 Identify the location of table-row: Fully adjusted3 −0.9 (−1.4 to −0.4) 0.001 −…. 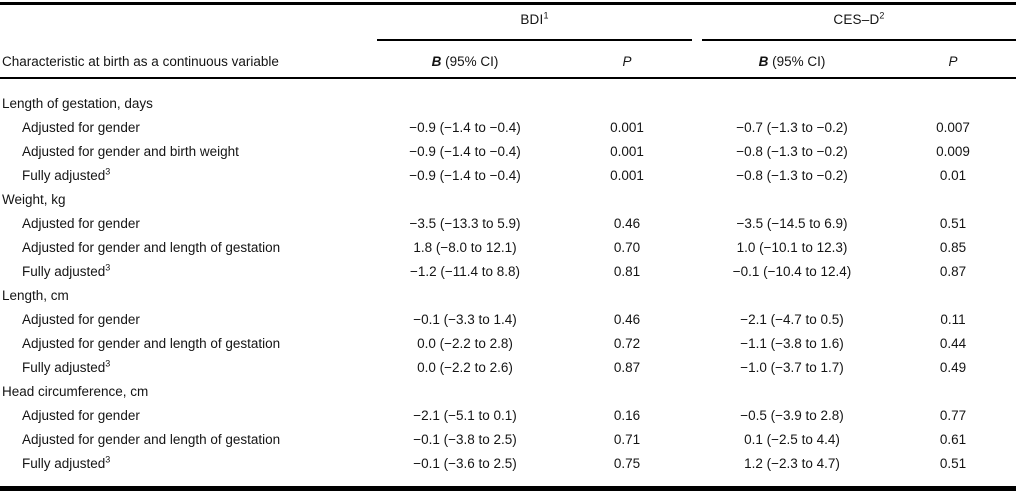
(508, 175).